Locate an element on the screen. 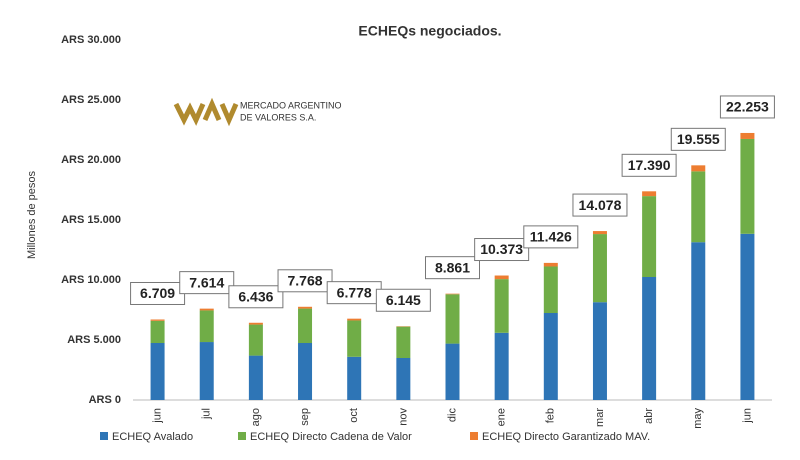  x-tick-label: oct is located at coordinates (354, 415).